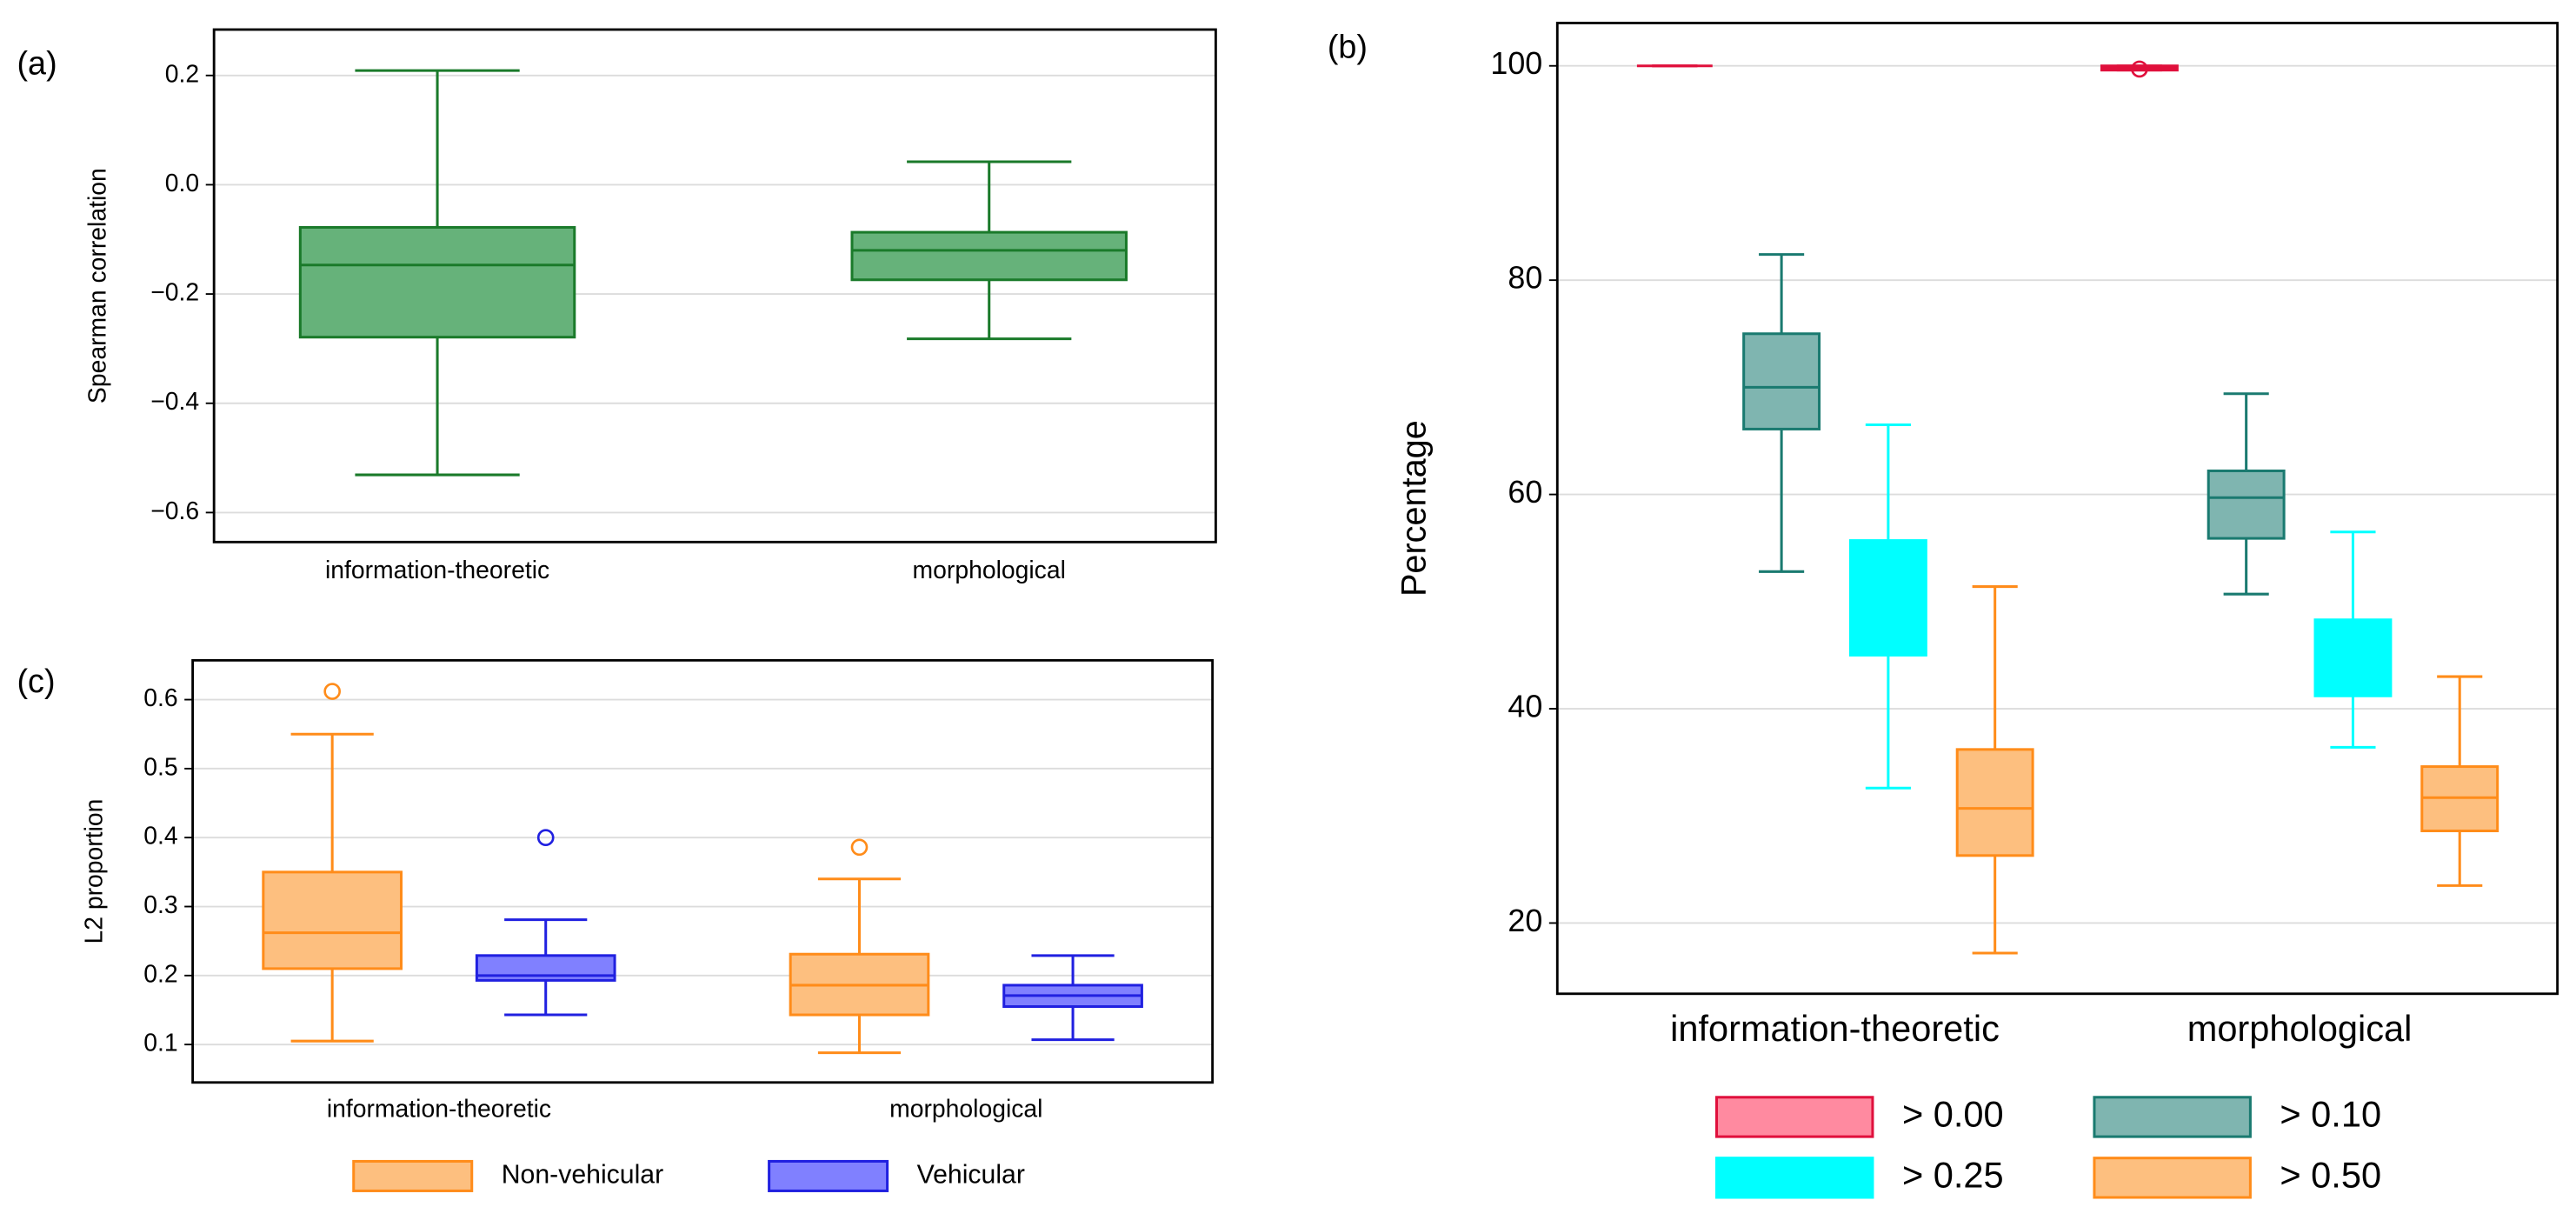  Describe the element at coordinates (1953, 1174) in the screenshot. I see `legend-label: > 0.25` at that location.